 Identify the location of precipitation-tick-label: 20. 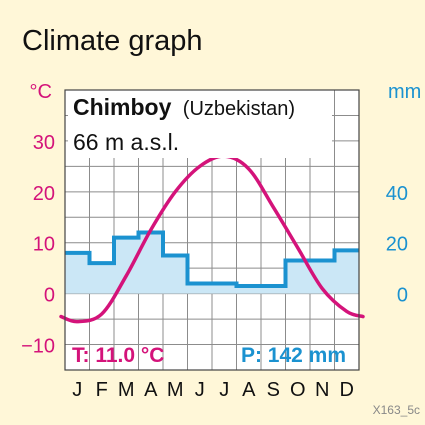
(397, 245).